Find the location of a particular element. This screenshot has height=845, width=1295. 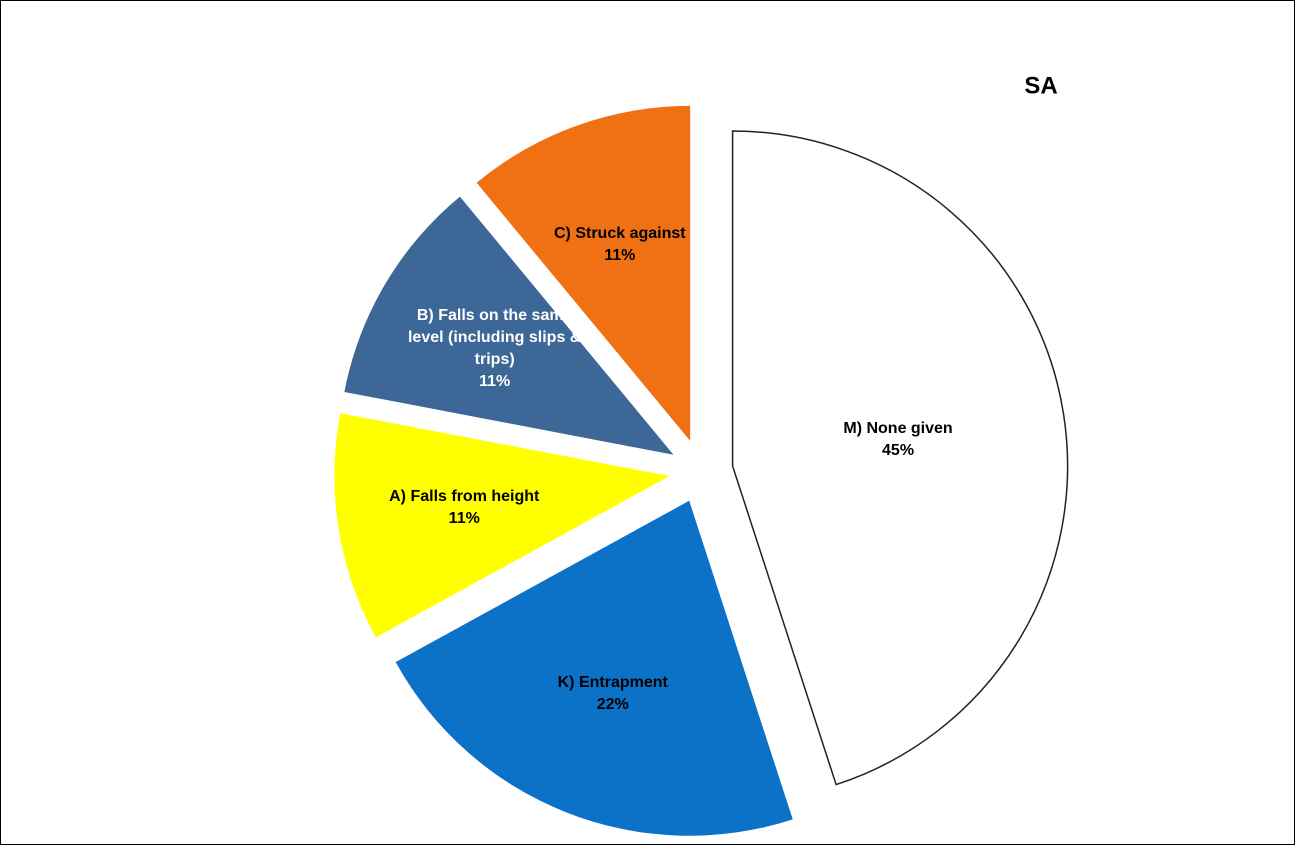

slice-label-box: M) None given 45% is located at coordinates (898, 440).